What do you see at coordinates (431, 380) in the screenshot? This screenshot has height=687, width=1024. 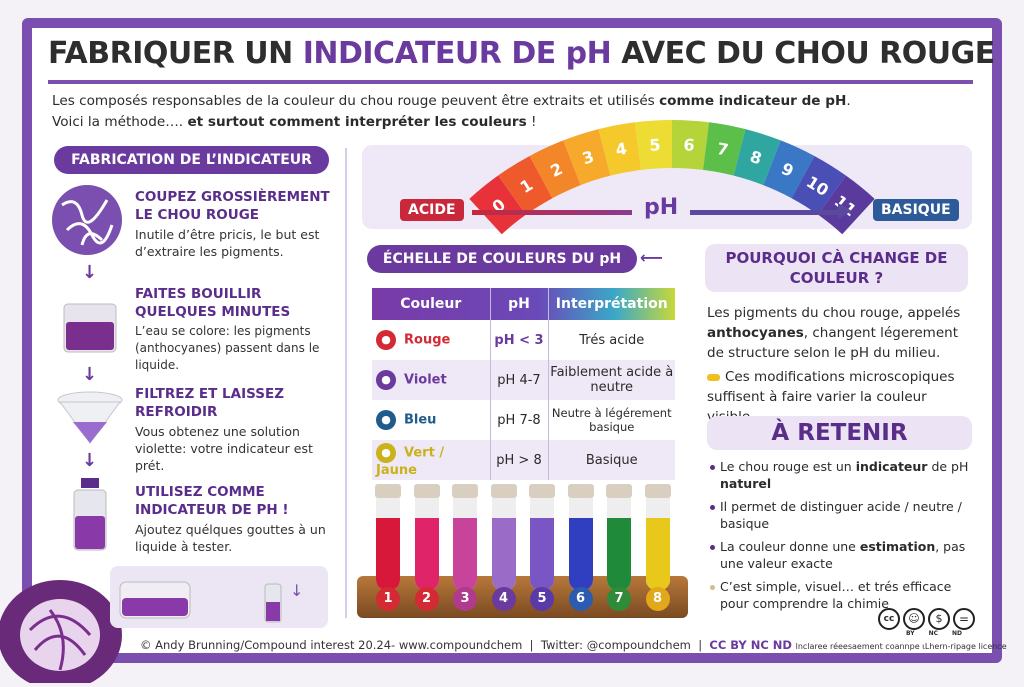 I see `color-cell: ● Violet` at bounding box center [431, 380].